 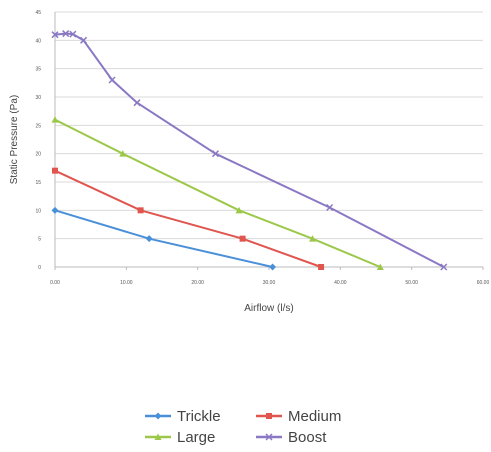 What do you see at coordinates (39, 240) in the screenshot?
I see `y-tick-label: 5` at bounding box center [39, 240].